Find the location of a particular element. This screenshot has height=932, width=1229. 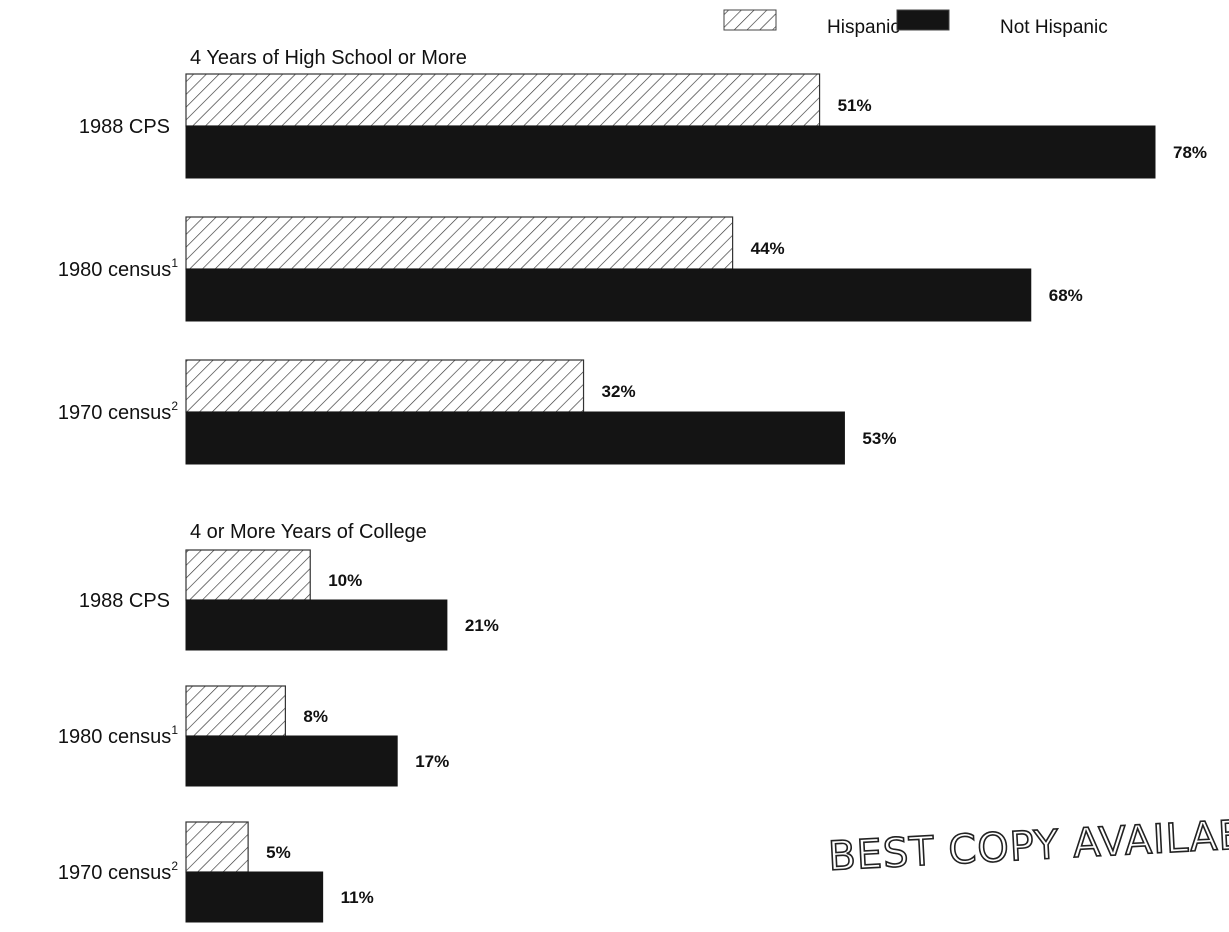

data-label-hispanic: 51% is located at coordinates (855, 105).